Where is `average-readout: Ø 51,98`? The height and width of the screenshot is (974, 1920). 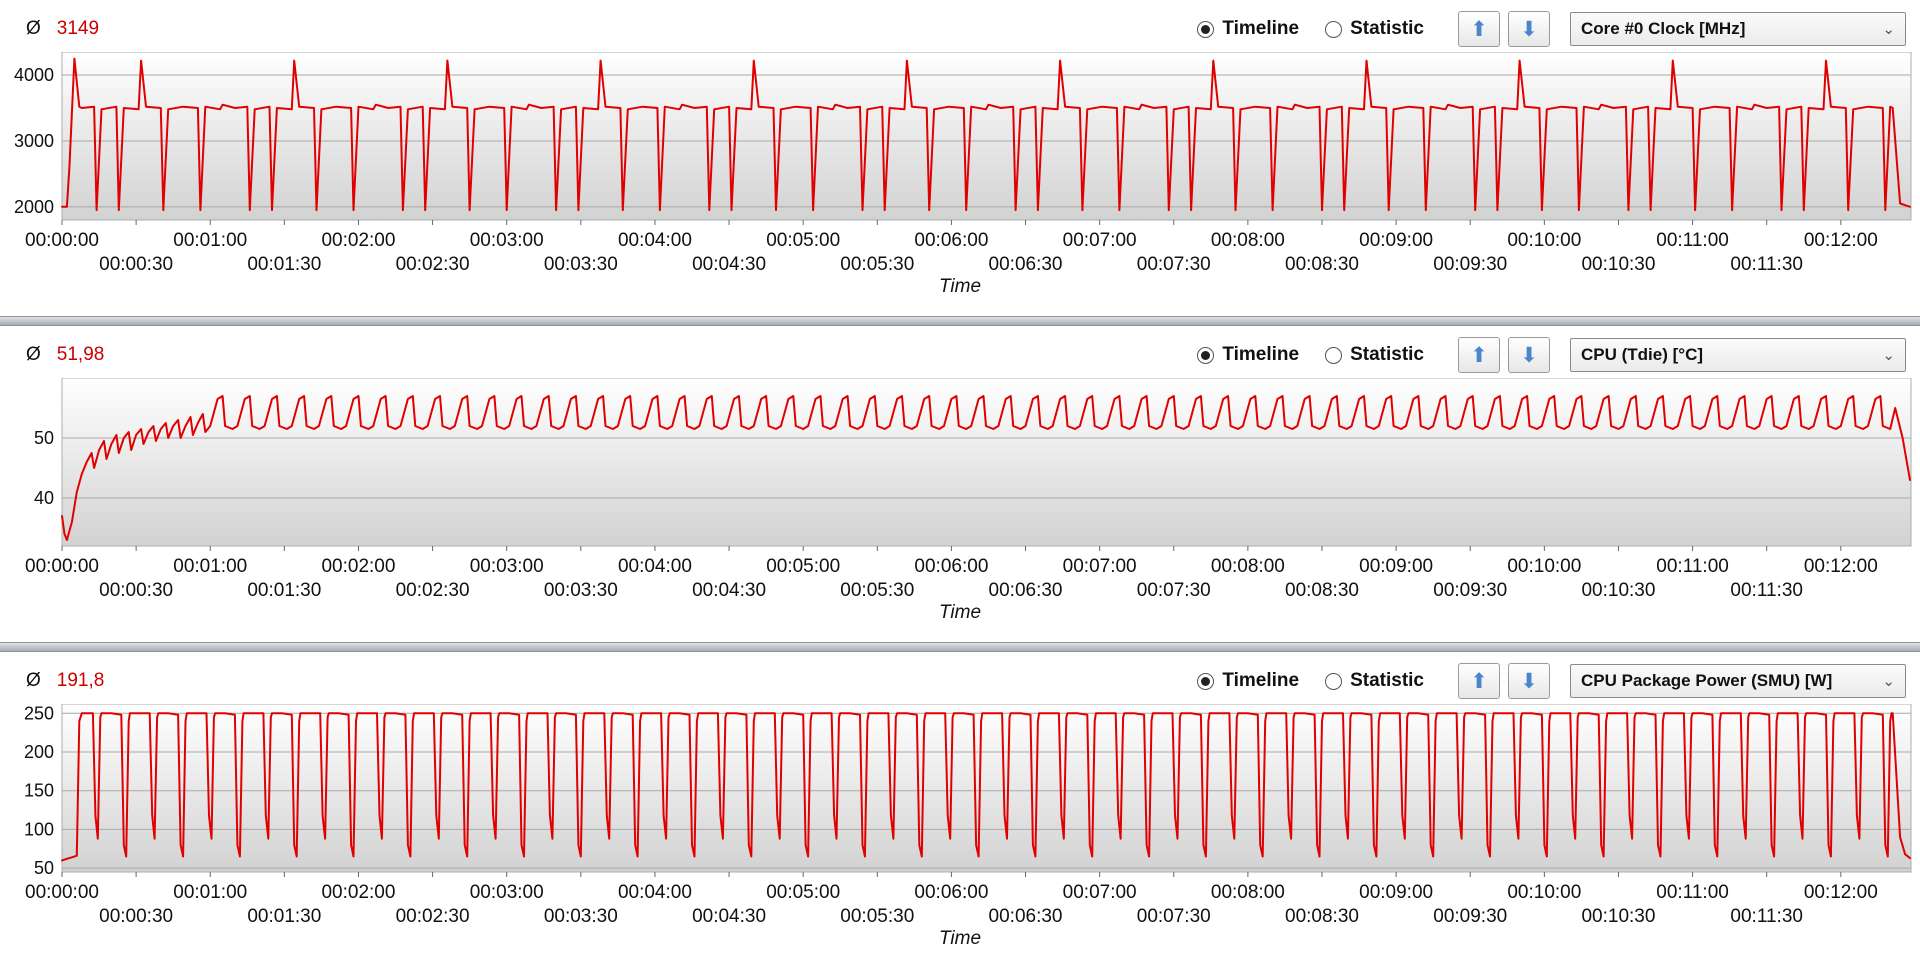
average-readout: Ø 51,98 is located at coordinates (65, 355).